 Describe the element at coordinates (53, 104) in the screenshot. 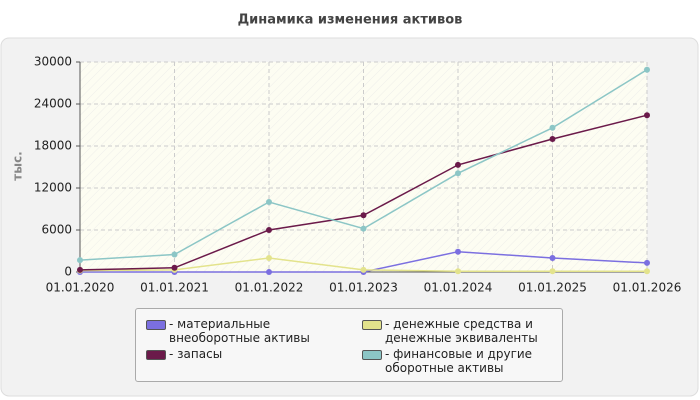

I see `y-tick-label: 24000` at that location.